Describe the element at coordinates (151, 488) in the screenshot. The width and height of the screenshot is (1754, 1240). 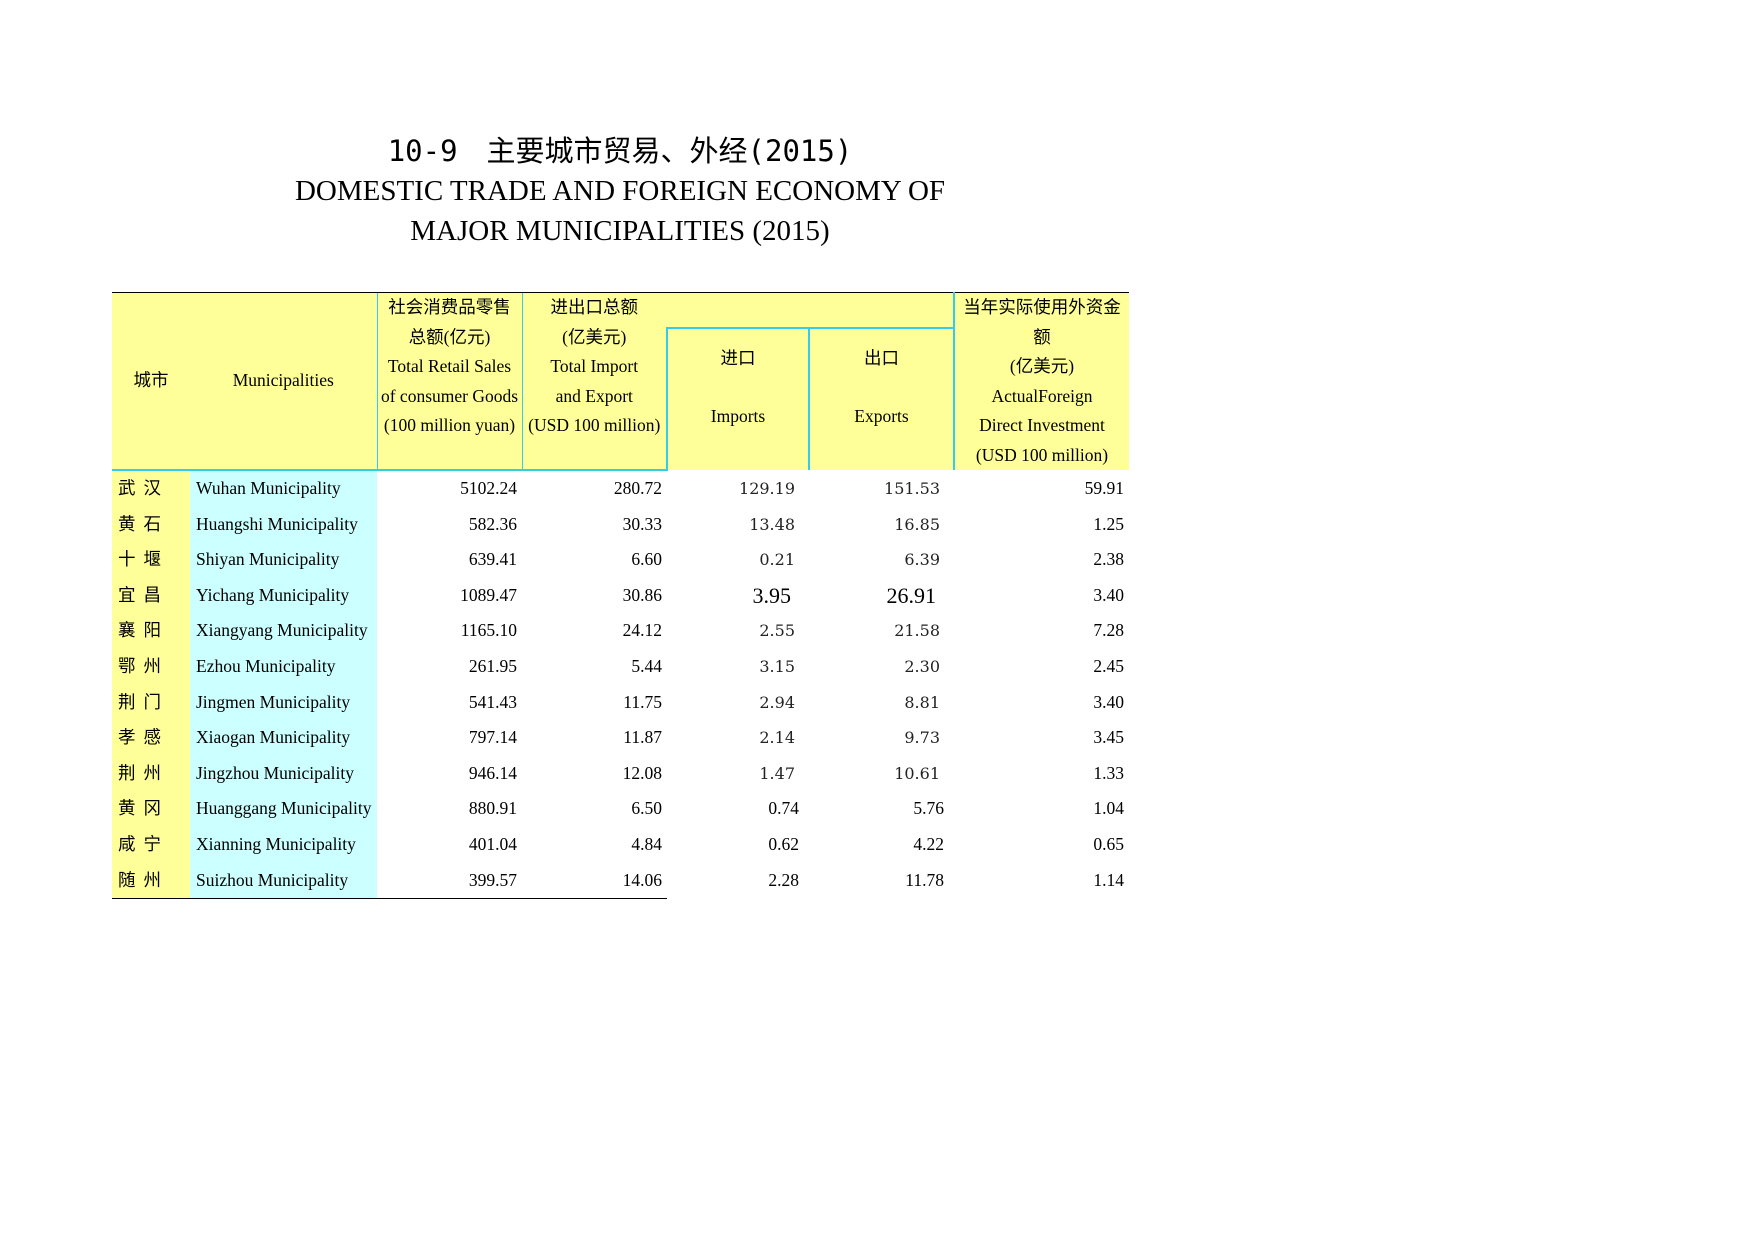
I see `city-name-cn: 武汉` at that location.